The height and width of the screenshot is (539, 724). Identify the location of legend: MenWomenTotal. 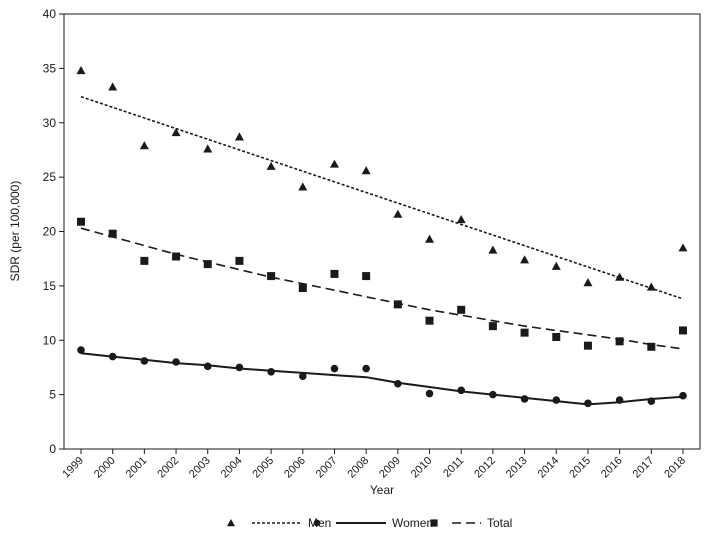
(369, 523).